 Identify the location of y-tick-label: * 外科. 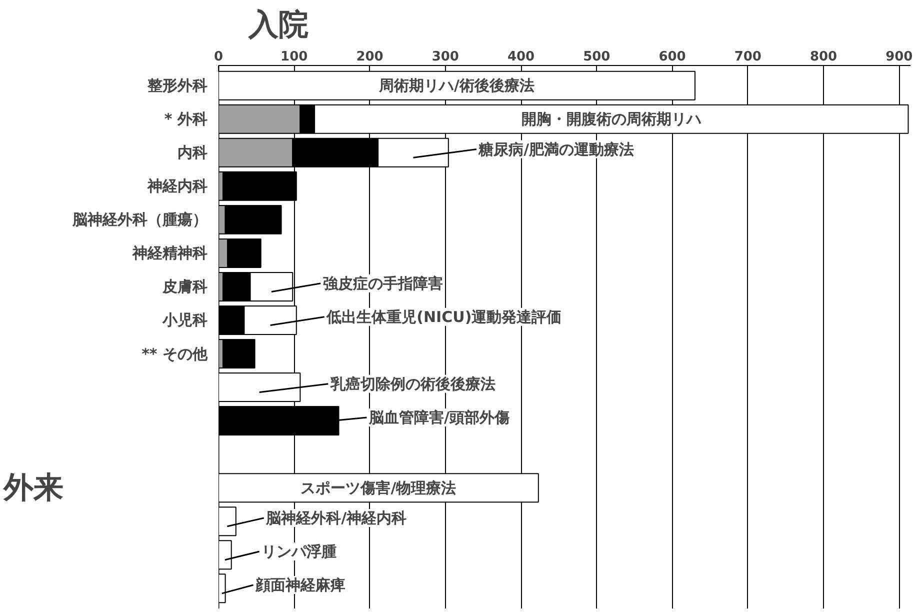
(186, 119).